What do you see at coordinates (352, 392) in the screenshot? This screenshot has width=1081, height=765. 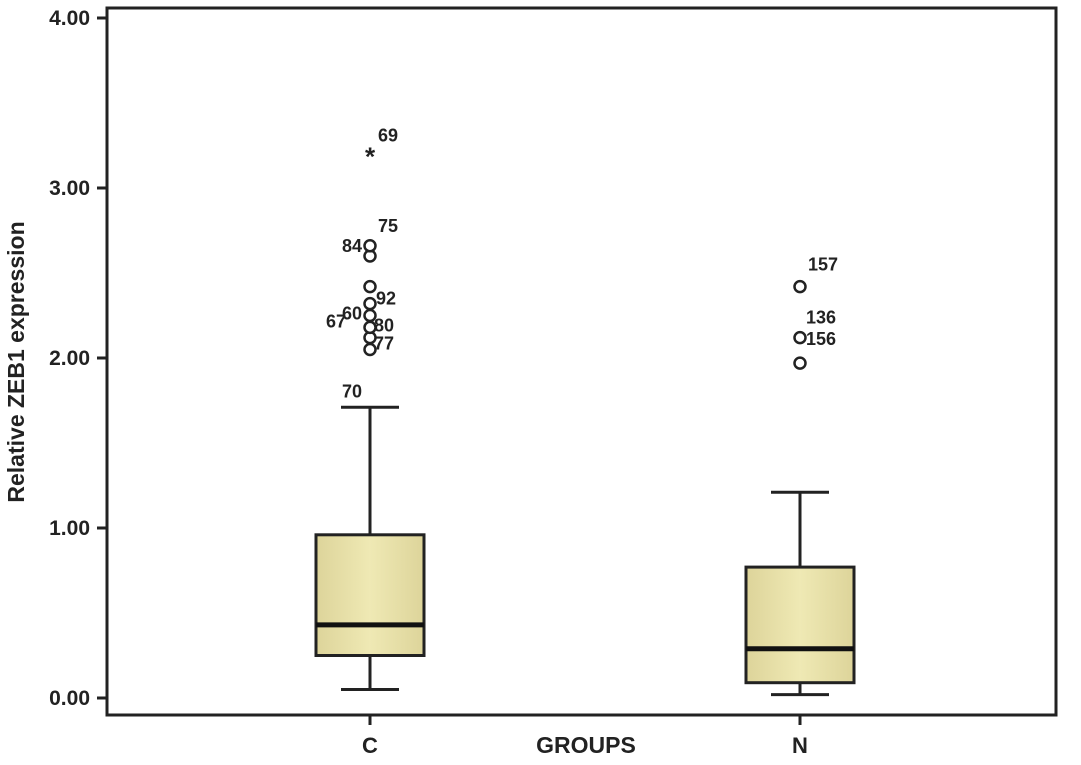 I see `outlier-label: 70` at bounding box center [352, 392].